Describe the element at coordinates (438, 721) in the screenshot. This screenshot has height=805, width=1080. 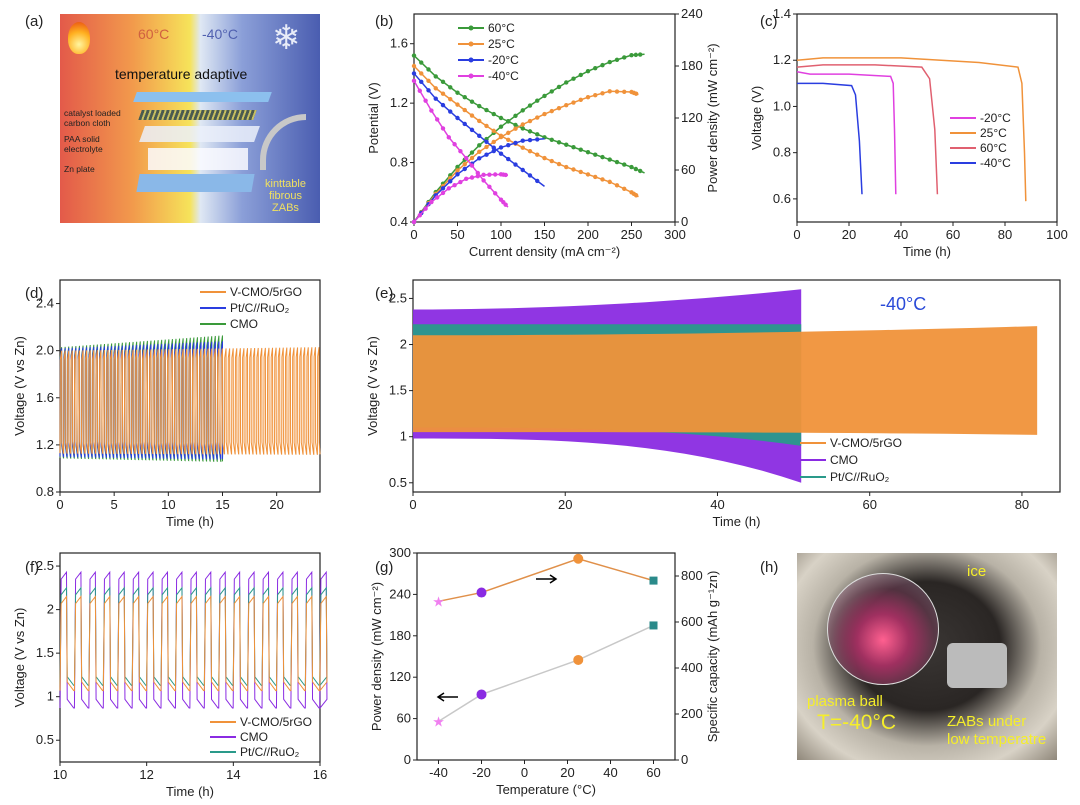
I see `power-point: ★` at that location.